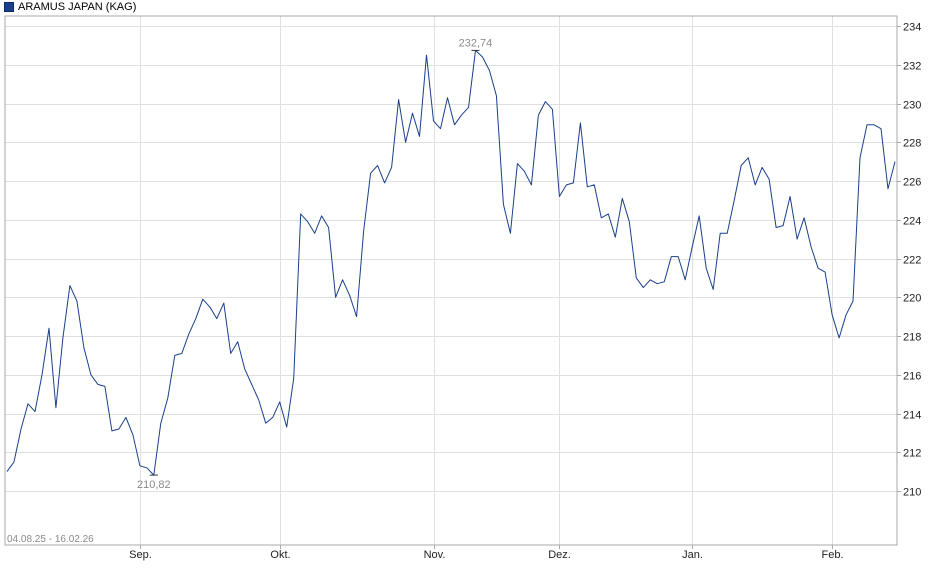  Describe the element at coordinates (912, 416) in the screenshot. I see `y-tick-label: 214` at that location.